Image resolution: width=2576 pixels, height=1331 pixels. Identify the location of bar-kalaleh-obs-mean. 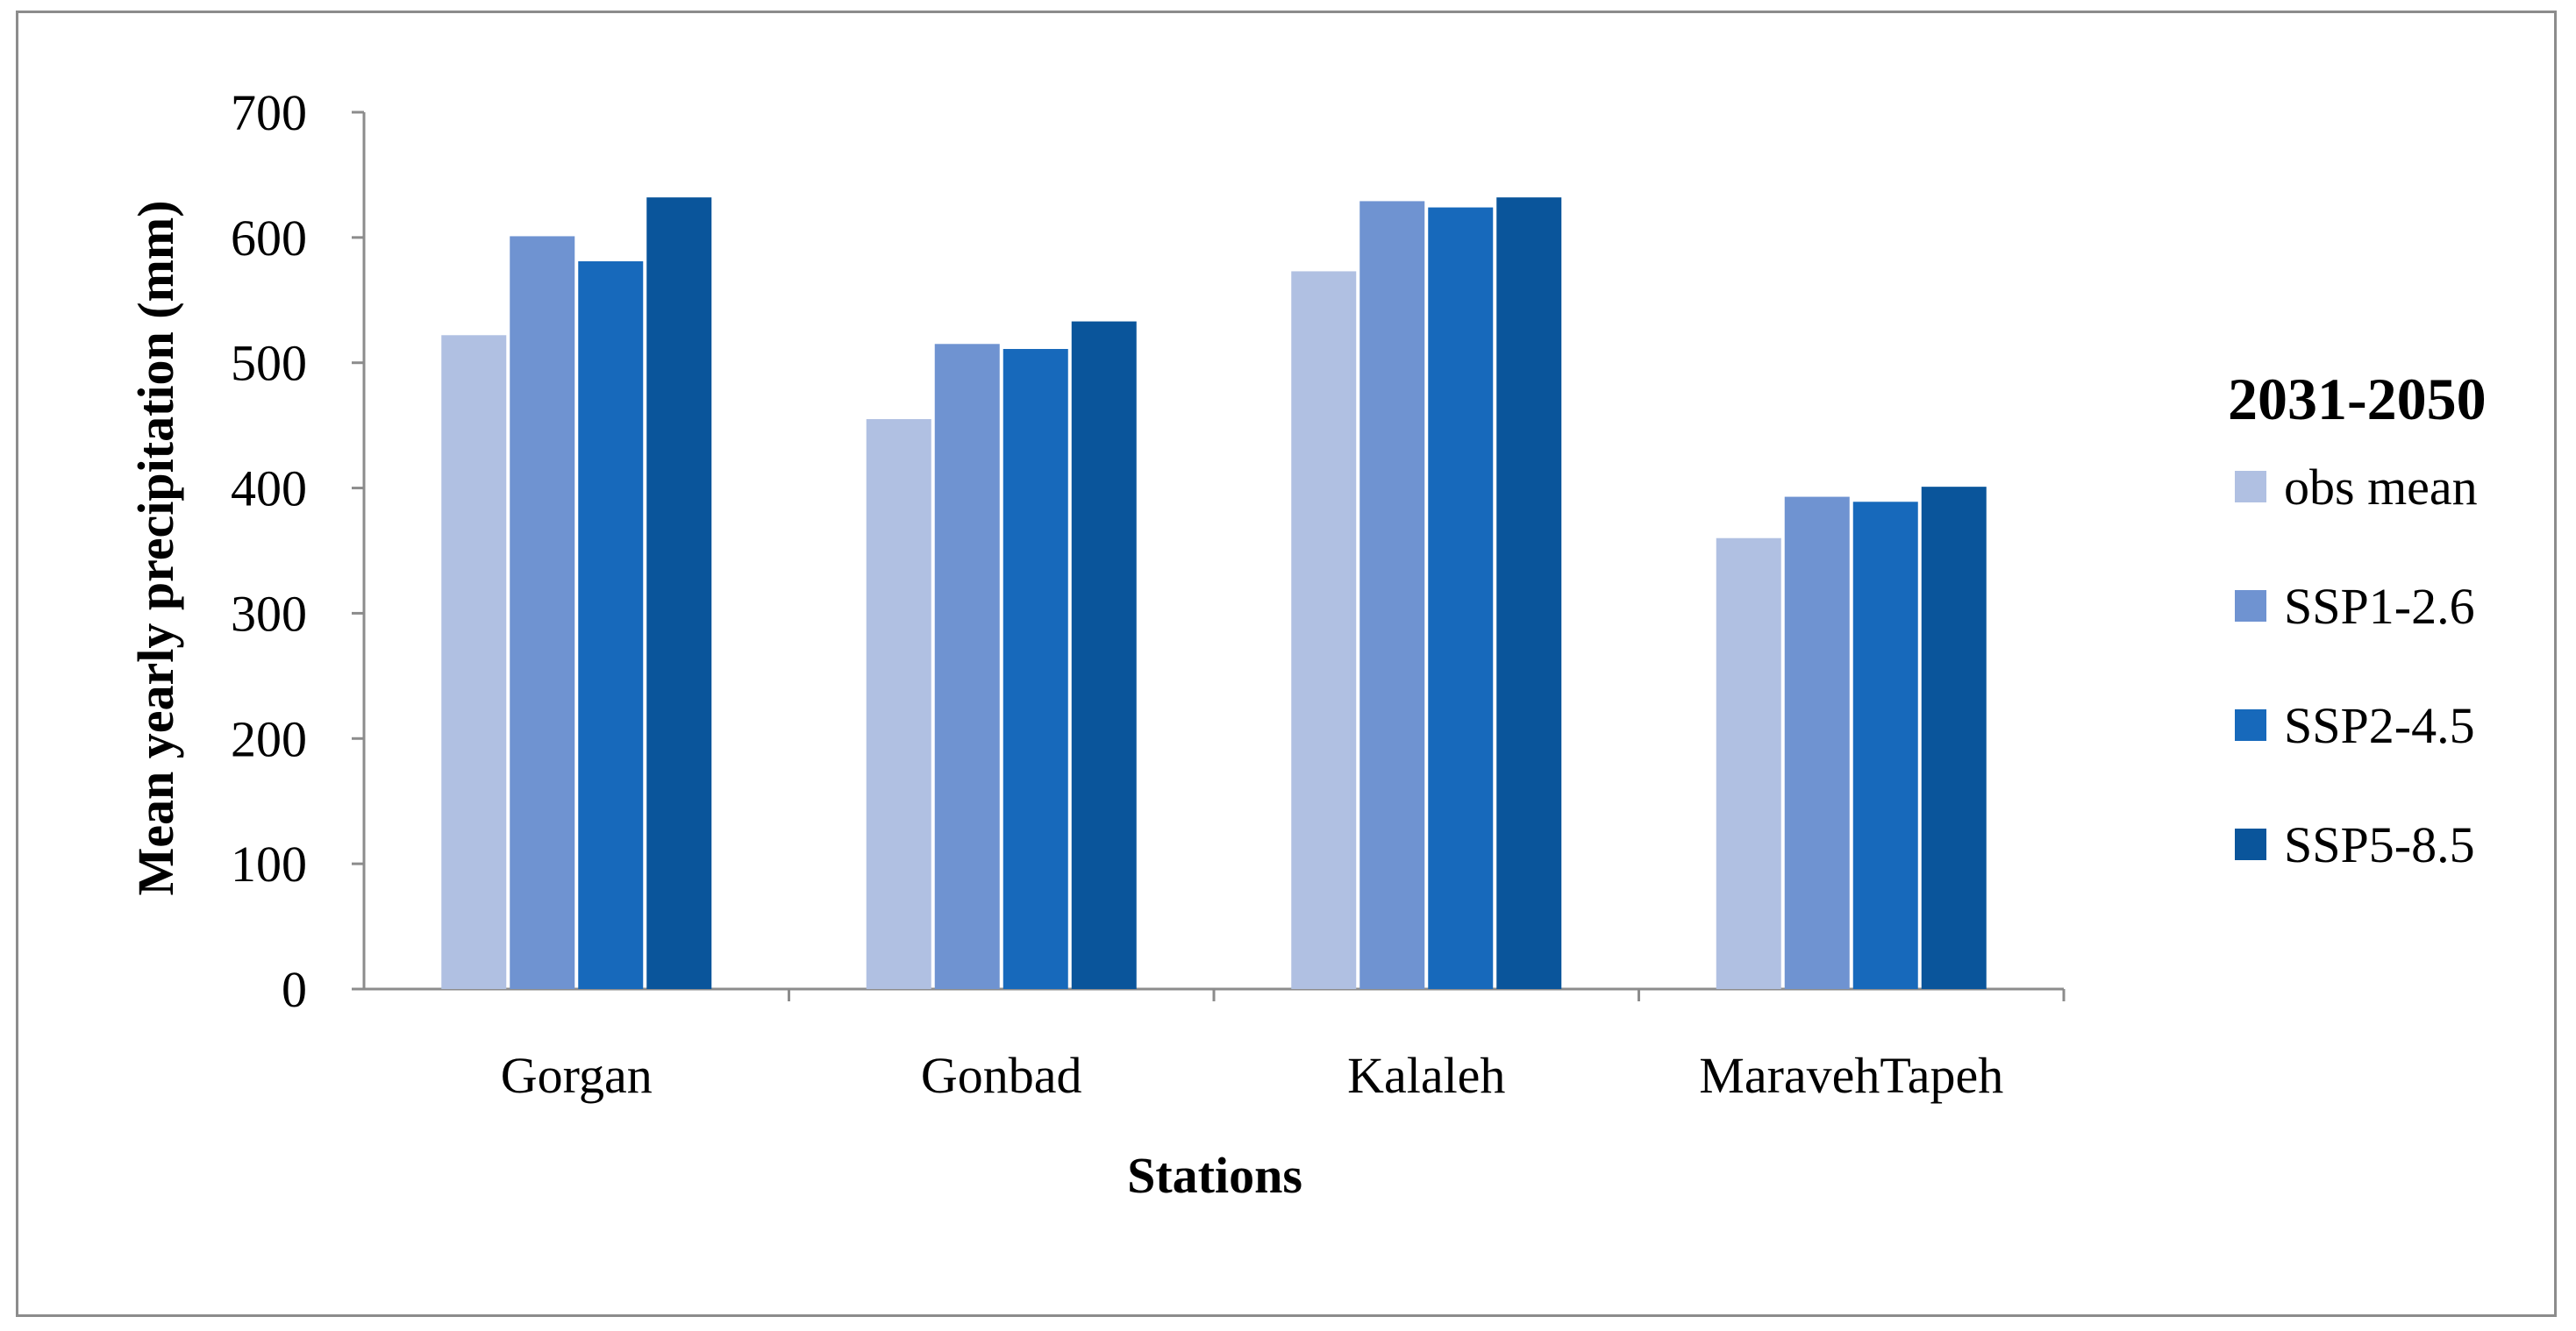
(1324, 630).